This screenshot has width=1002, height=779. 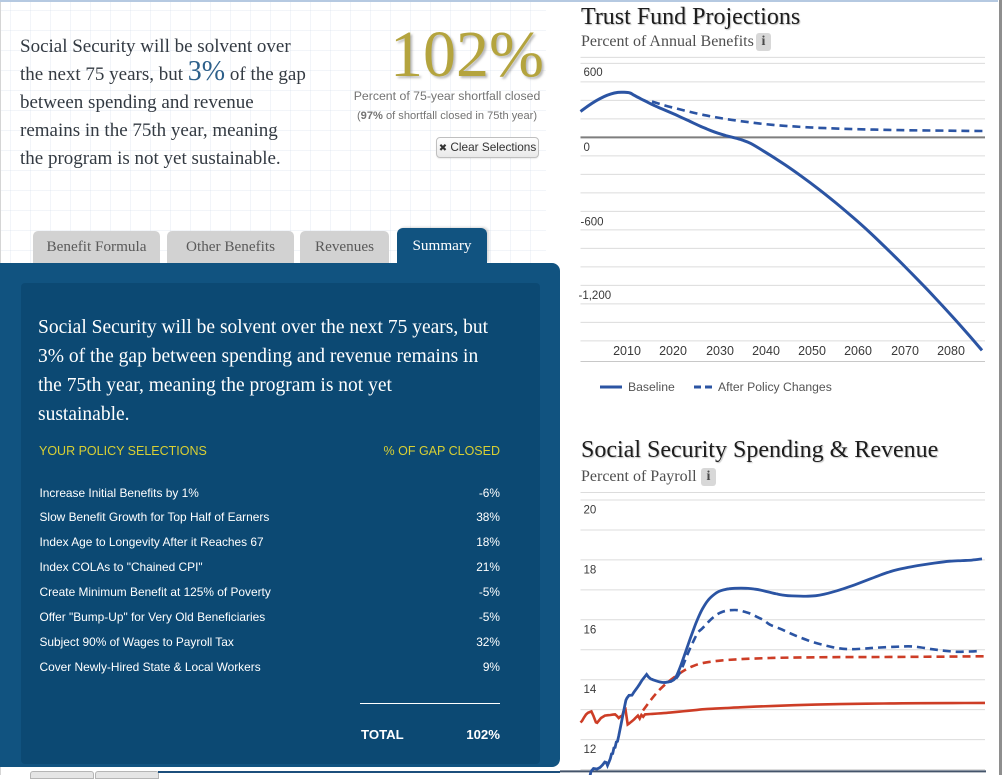 I want to click on svg-text: 2080, so click(x=951, y=351).